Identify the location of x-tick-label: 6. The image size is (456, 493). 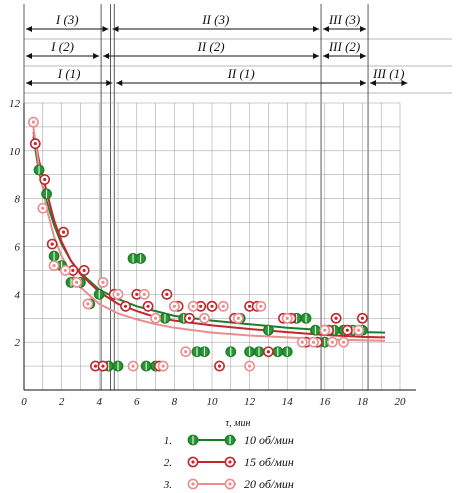
(137, 402).